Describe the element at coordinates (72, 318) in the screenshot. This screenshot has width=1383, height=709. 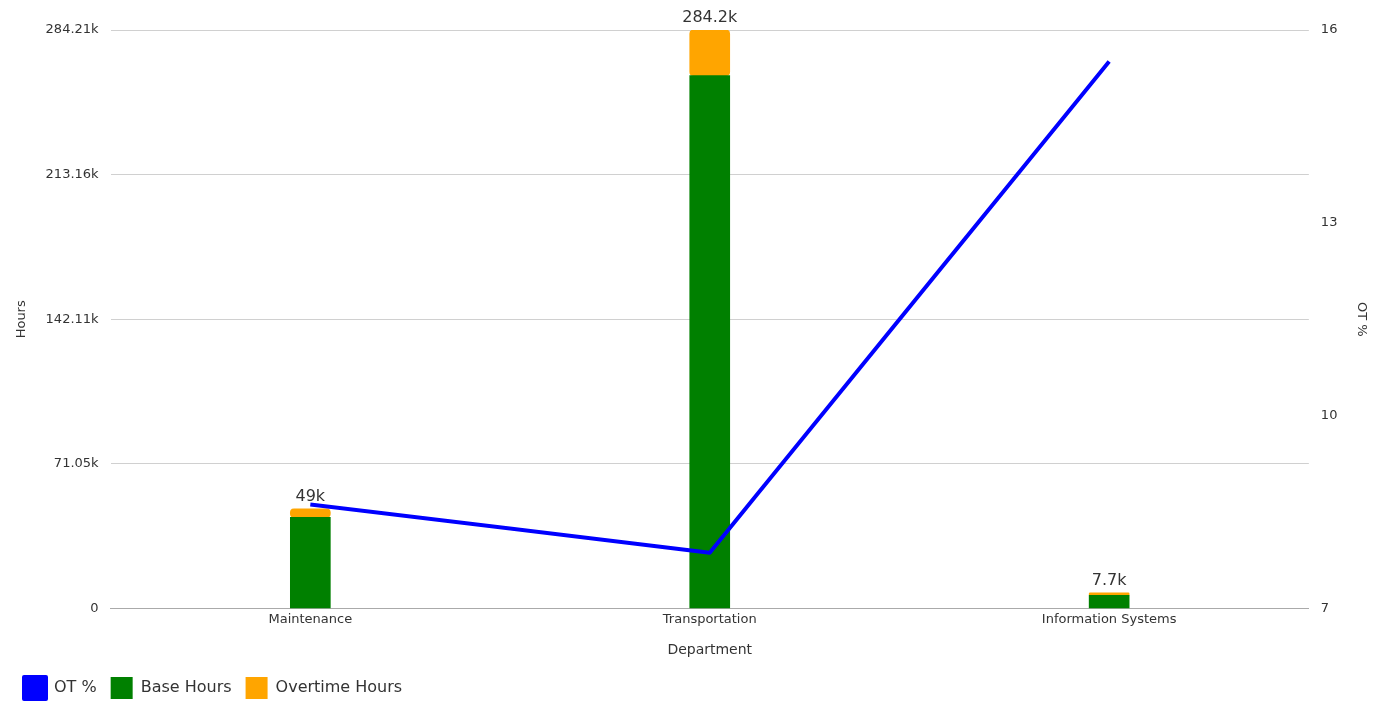
I see `y-tick-label: 142.11k` at that location.